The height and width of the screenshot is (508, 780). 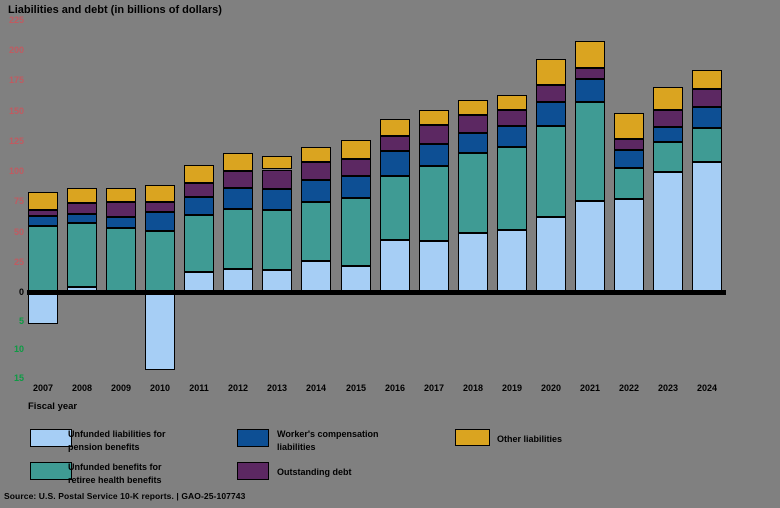 I want to click on bar-2020-segment-retiree_health, so click(x=551, y=171).